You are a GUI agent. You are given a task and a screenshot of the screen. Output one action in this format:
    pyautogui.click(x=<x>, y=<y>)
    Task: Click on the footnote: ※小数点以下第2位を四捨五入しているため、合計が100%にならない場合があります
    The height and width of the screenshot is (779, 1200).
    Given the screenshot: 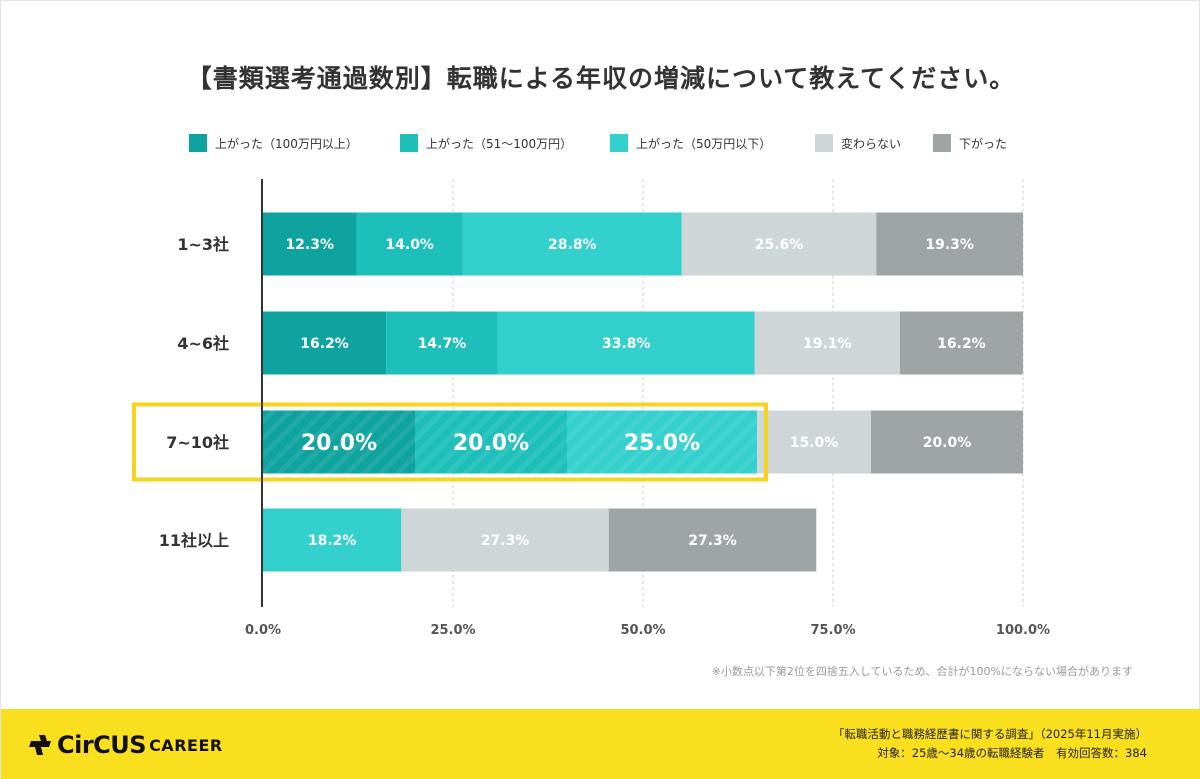 What is the action you would take?
    pyautogui.click(x=922, y=671)
    